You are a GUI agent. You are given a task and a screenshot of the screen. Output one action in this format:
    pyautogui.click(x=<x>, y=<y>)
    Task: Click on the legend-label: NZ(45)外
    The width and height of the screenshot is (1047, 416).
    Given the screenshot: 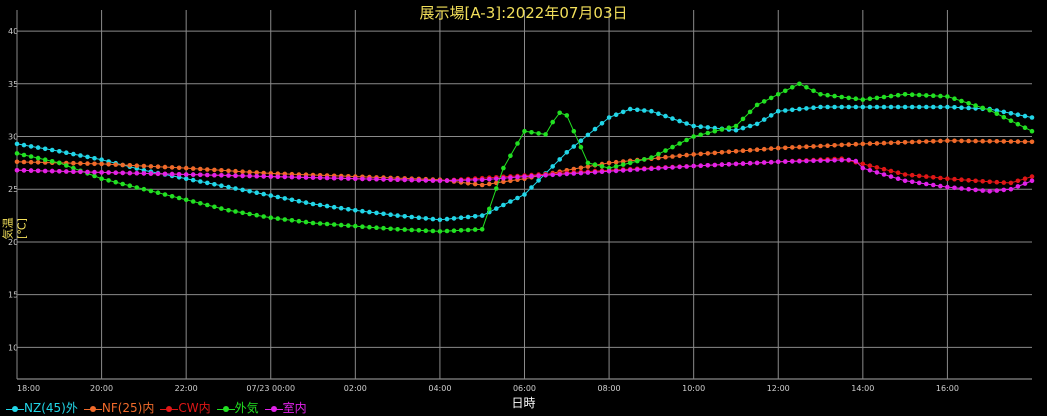 What is the action you would take?
    pyautogui.click(x=51, y=408)
    